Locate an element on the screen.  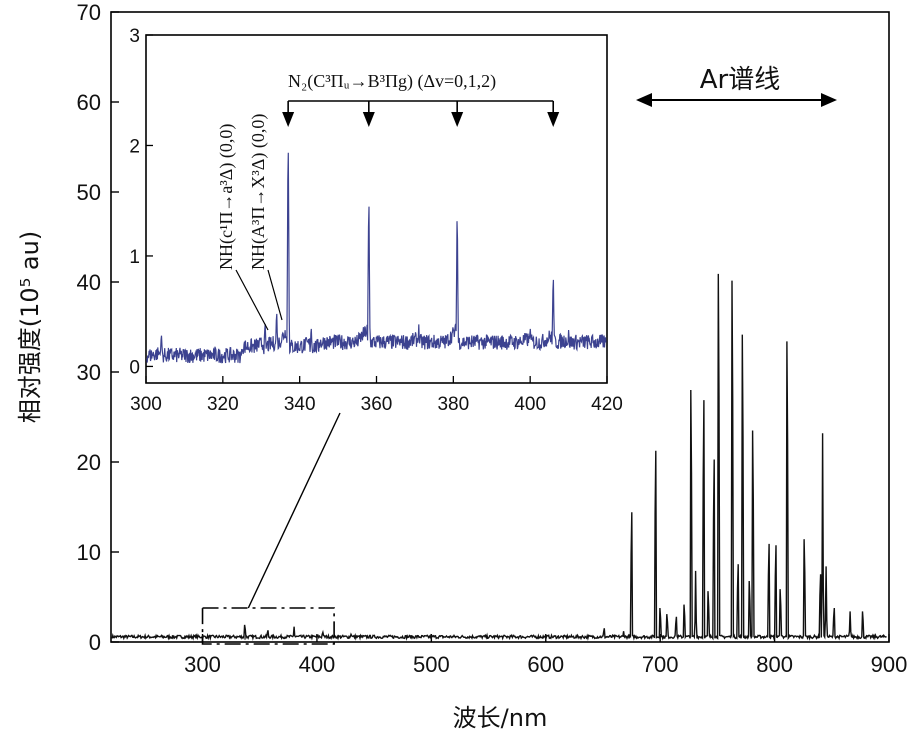
nh-labels: NH(c¹Π→a³Δ) (0,0) NH(A³Π→X³Δ) (0,0) is located at coordinates (249, 222).